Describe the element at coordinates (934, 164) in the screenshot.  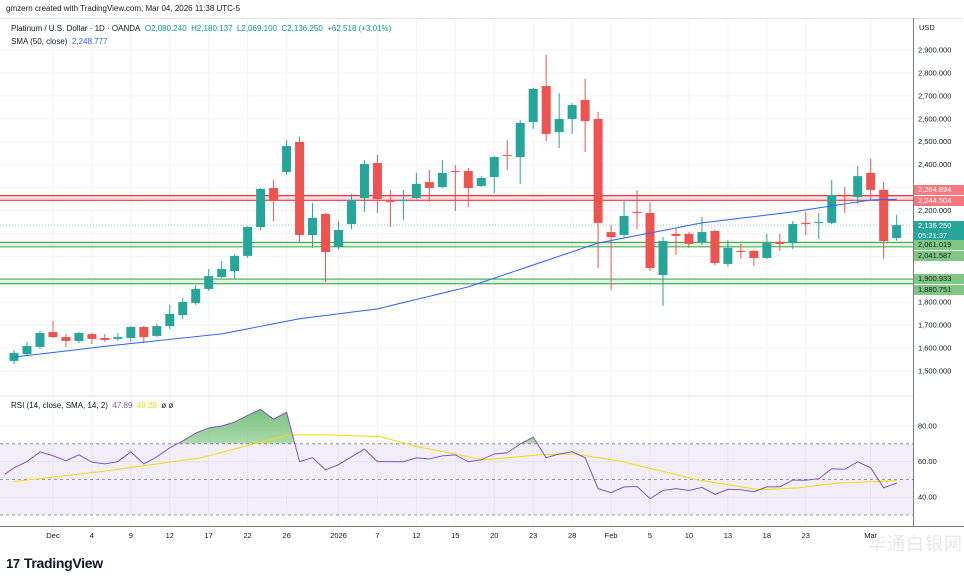
I see `price-tick-label: 2,400.000` at that location.